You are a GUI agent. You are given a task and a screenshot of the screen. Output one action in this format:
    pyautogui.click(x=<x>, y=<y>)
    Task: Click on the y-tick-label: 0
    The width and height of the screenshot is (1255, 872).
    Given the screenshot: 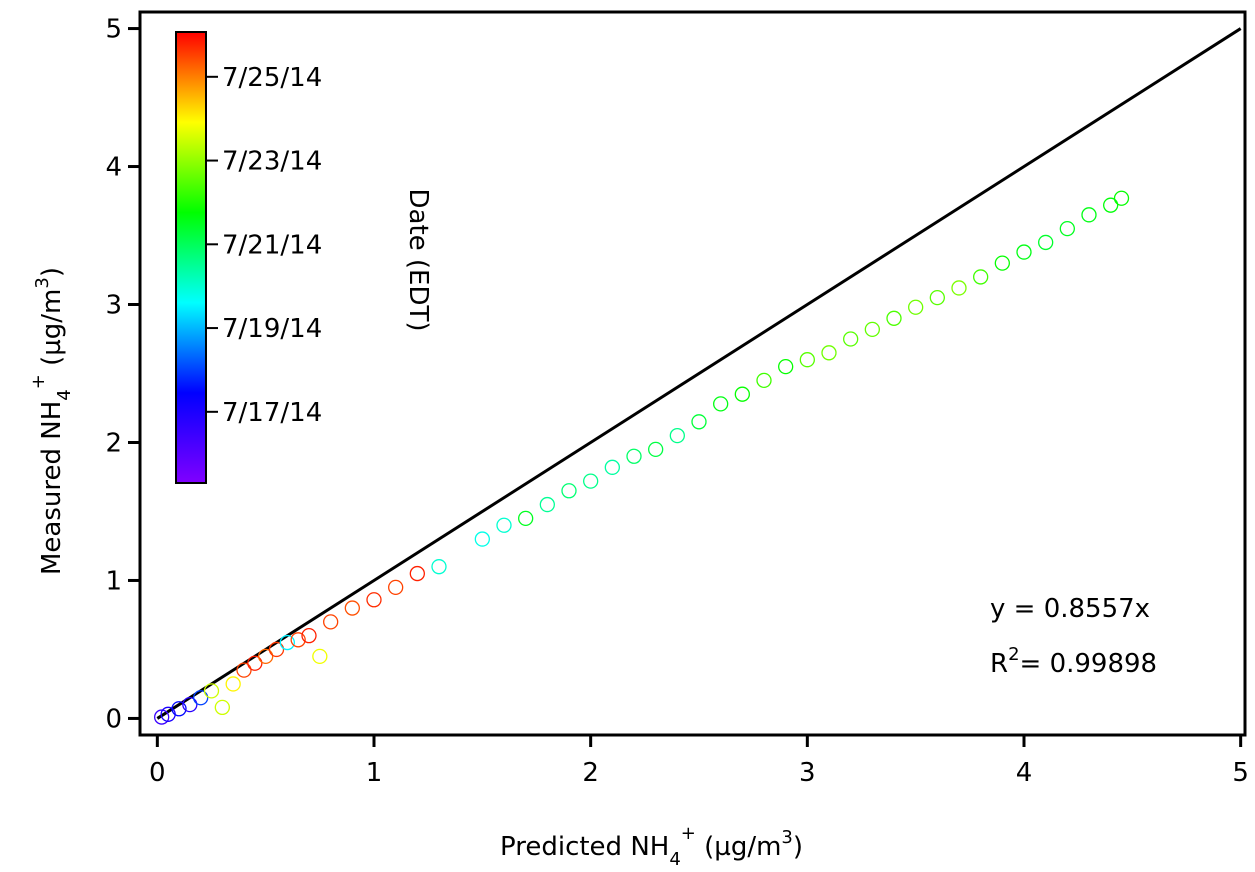 What is the action you would take?
    pyautogui.click(x=113, y=719)
    